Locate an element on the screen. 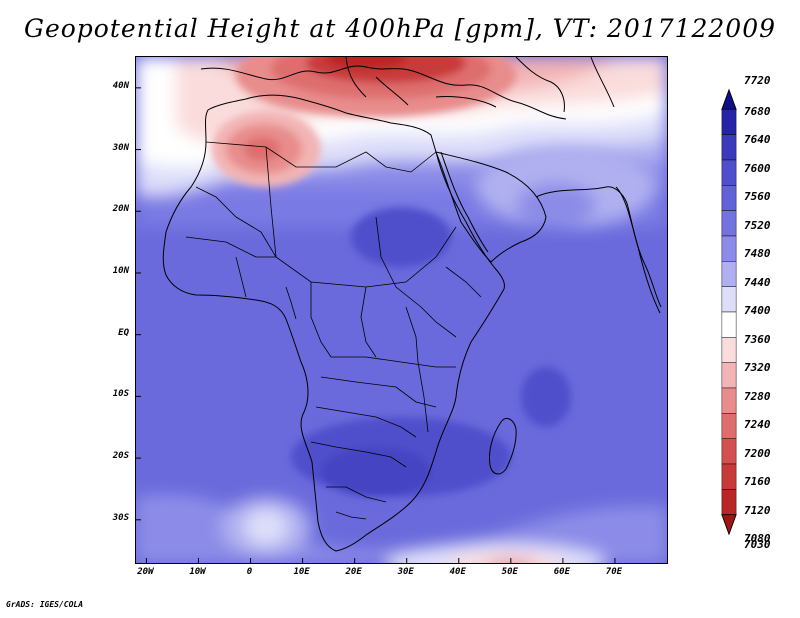 The width and height of the screenshot is (800, 618). grads-credit: GrADS: IGES/COLA is located at coordinates (45, 604).